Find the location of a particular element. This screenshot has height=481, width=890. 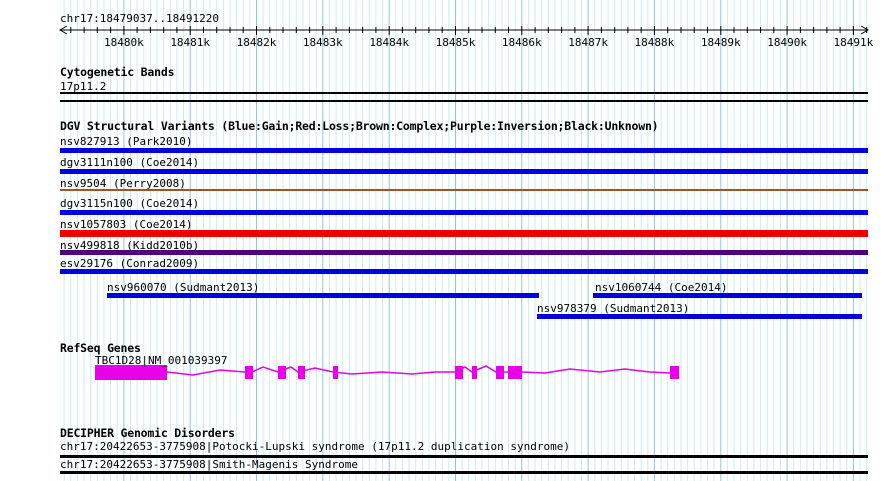

ruler-tick-label: 18485k is located at coordinates (456, 42).